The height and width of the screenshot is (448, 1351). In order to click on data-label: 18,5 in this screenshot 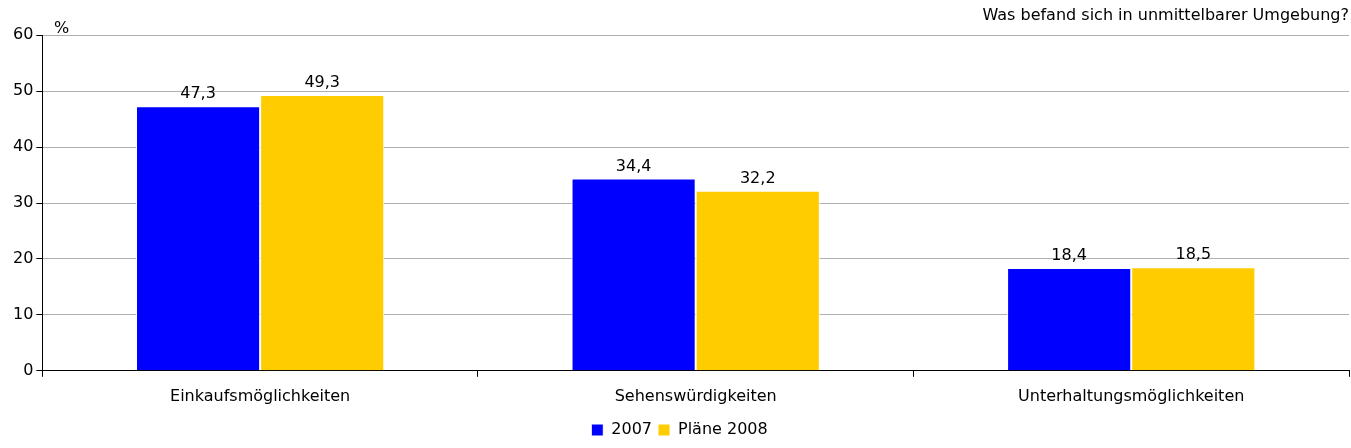, I will do `click(1193, 254)`.